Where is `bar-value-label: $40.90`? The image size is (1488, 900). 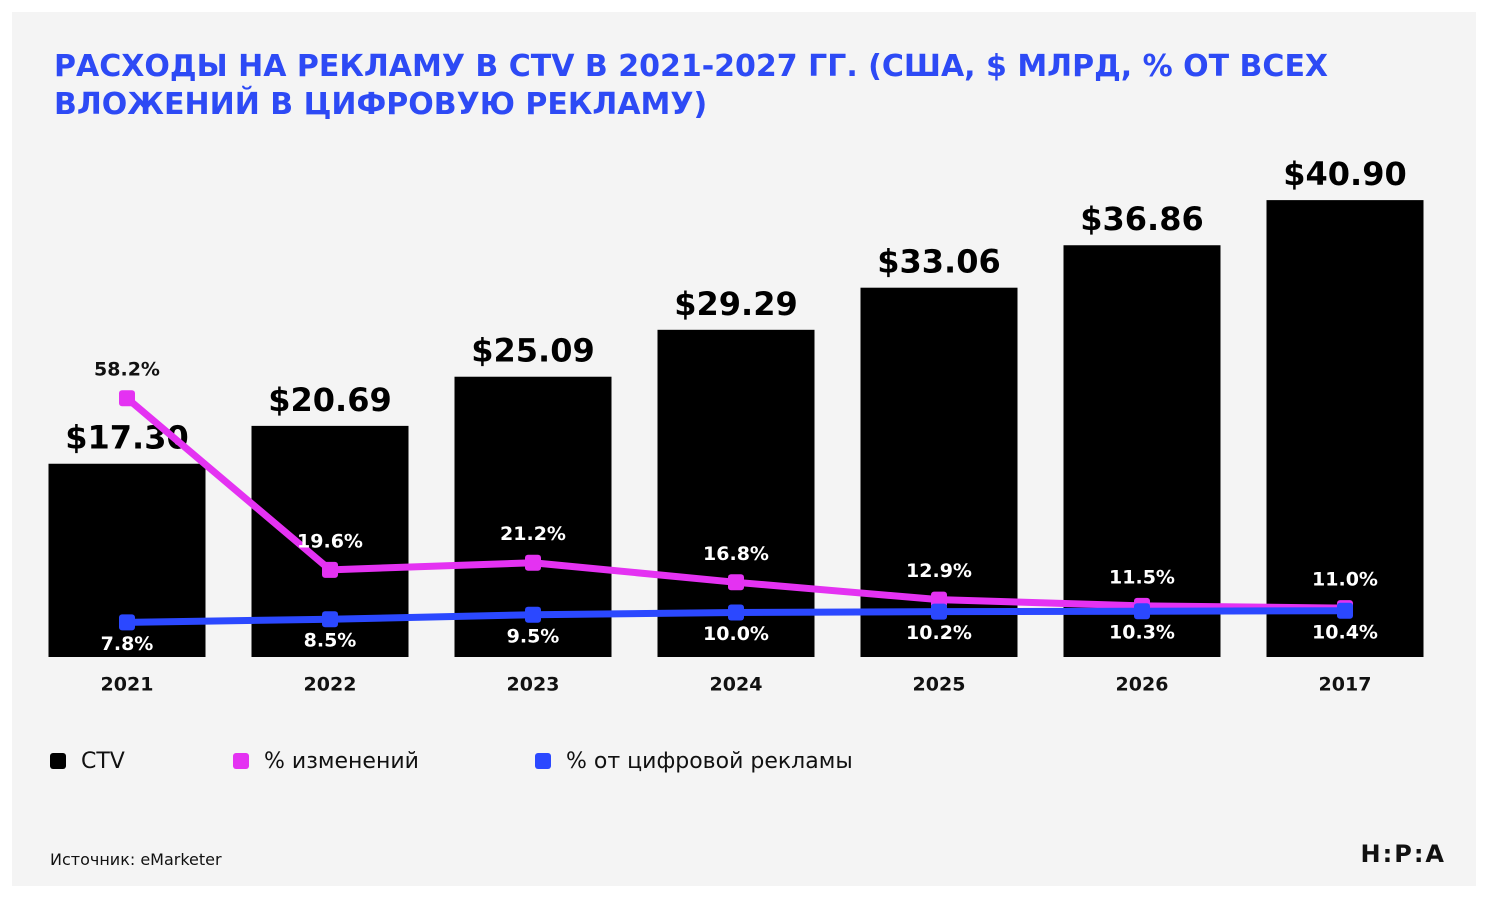
bar-value-label: $40.90 is located at coordinates (1344, 174).